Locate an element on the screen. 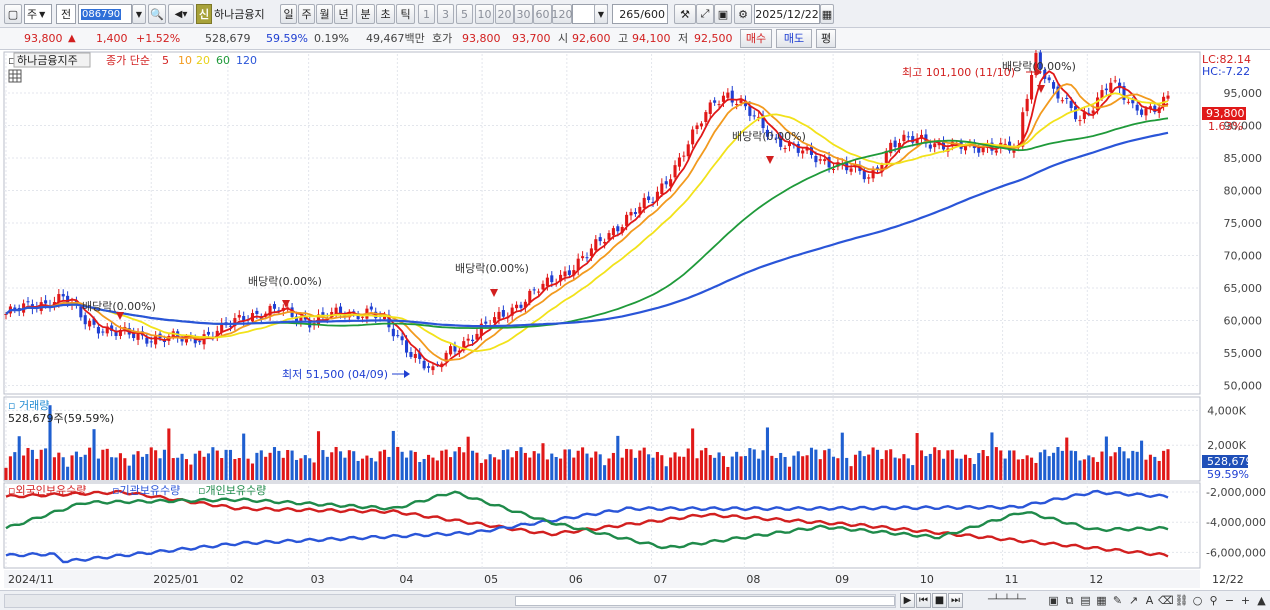 The width and height of the screenshot is (1270, 610). period-minute-button: 분 is located at coordinates (365, 14).